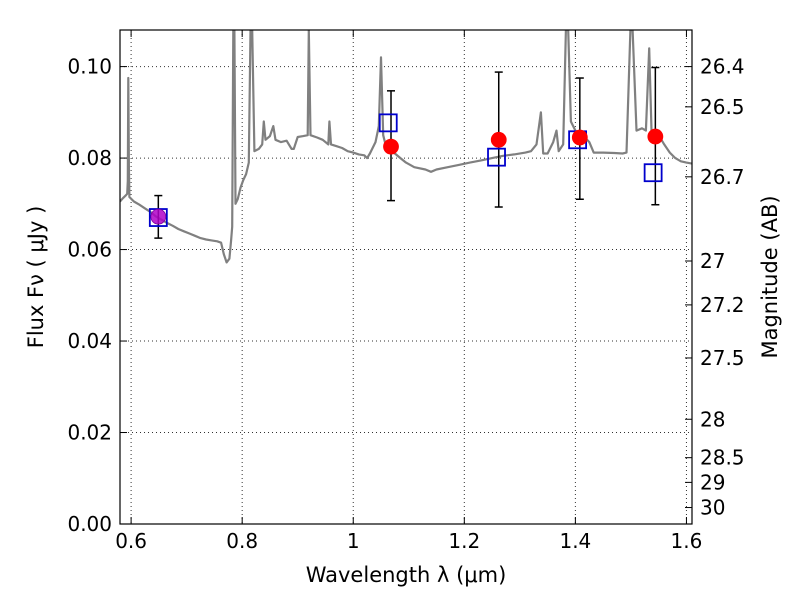  What do you see at coordinates (687, 541) in the screenshot?
I see `x-tick-label: 1.6` at bounding box center [687, 541].